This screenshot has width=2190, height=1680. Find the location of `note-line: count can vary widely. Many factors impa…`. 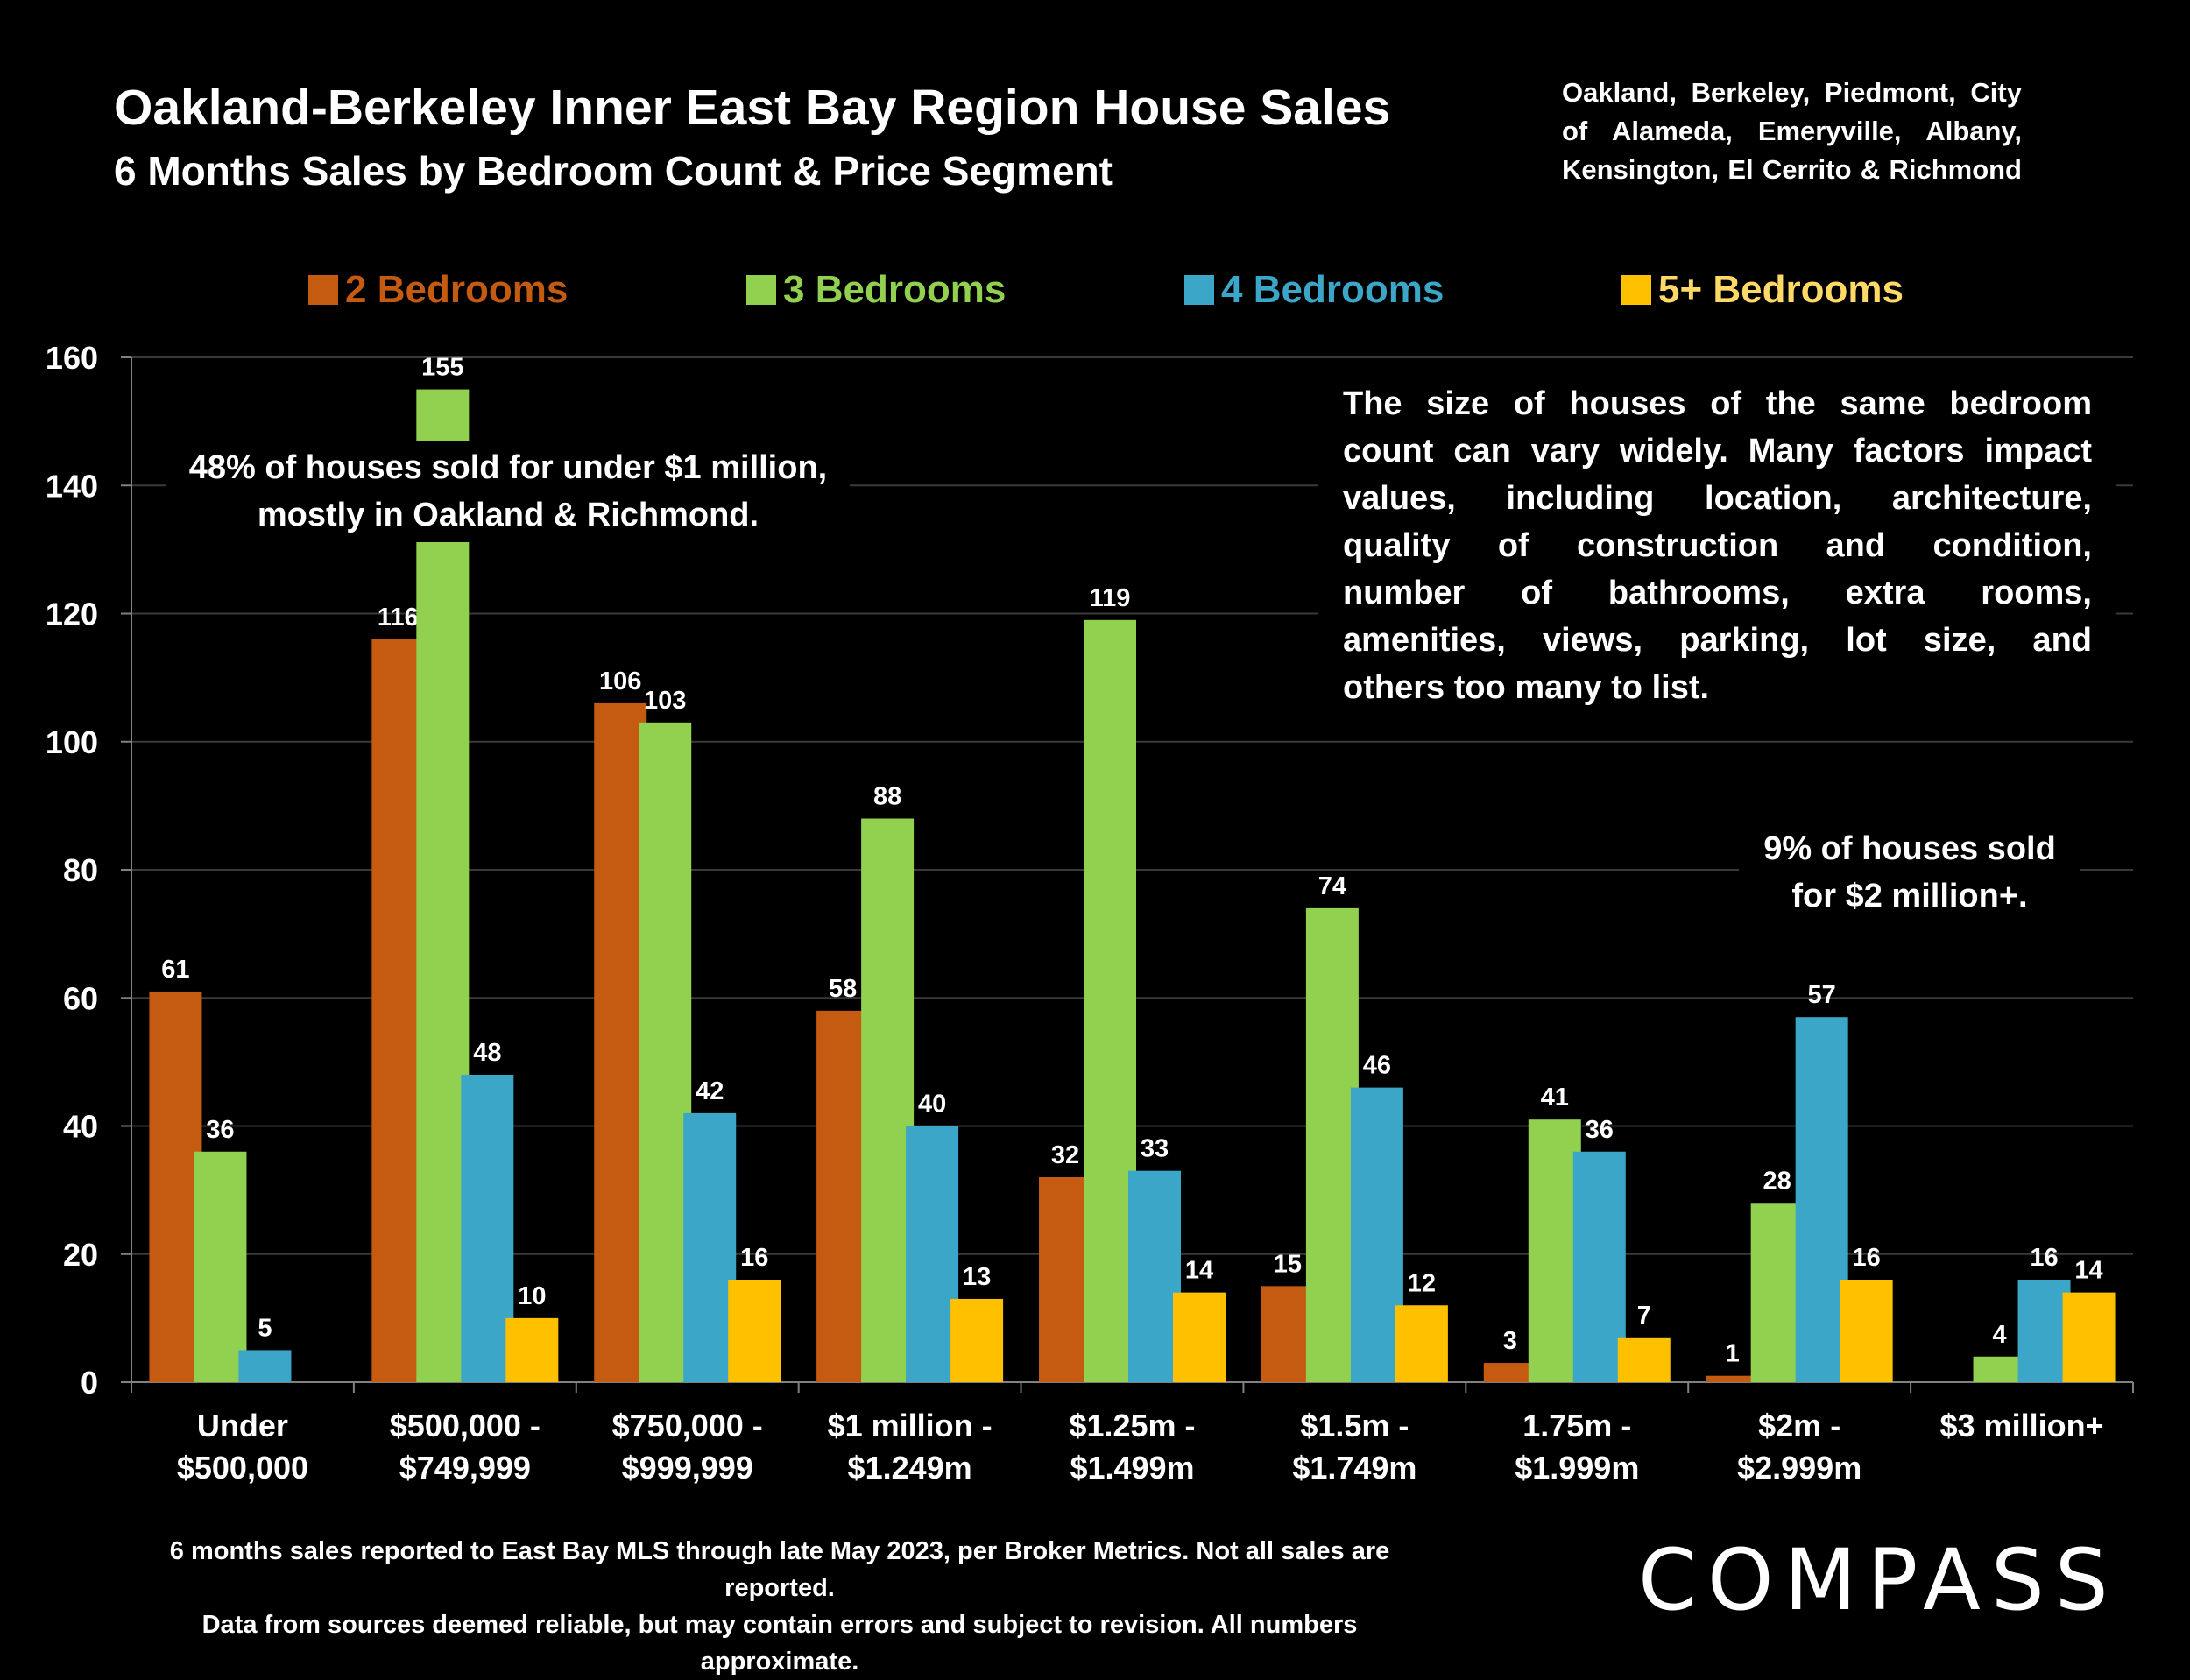

note-line: count can vary widely. Many factors impa… is located at coordinates (1717, 451).